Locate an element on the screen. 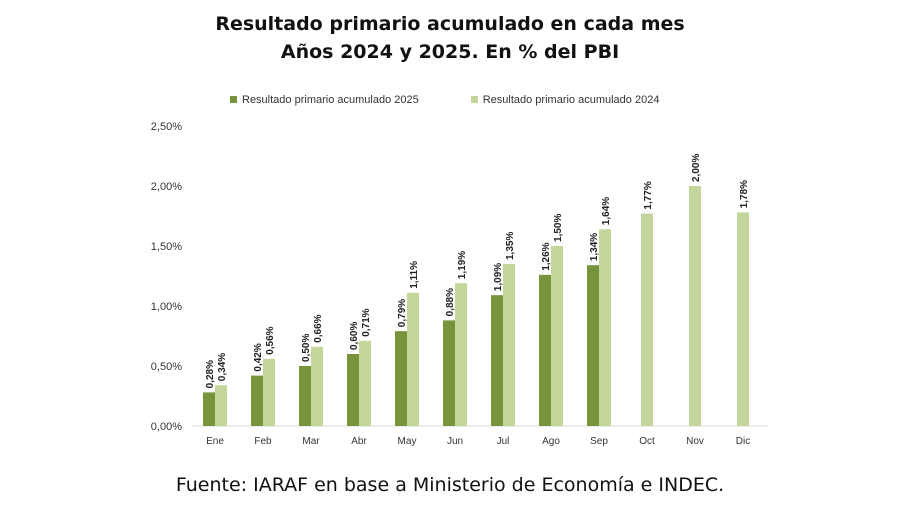 The image size is (900, 505). y-tick-label: 1,50% is located at coordinates (166, 247).